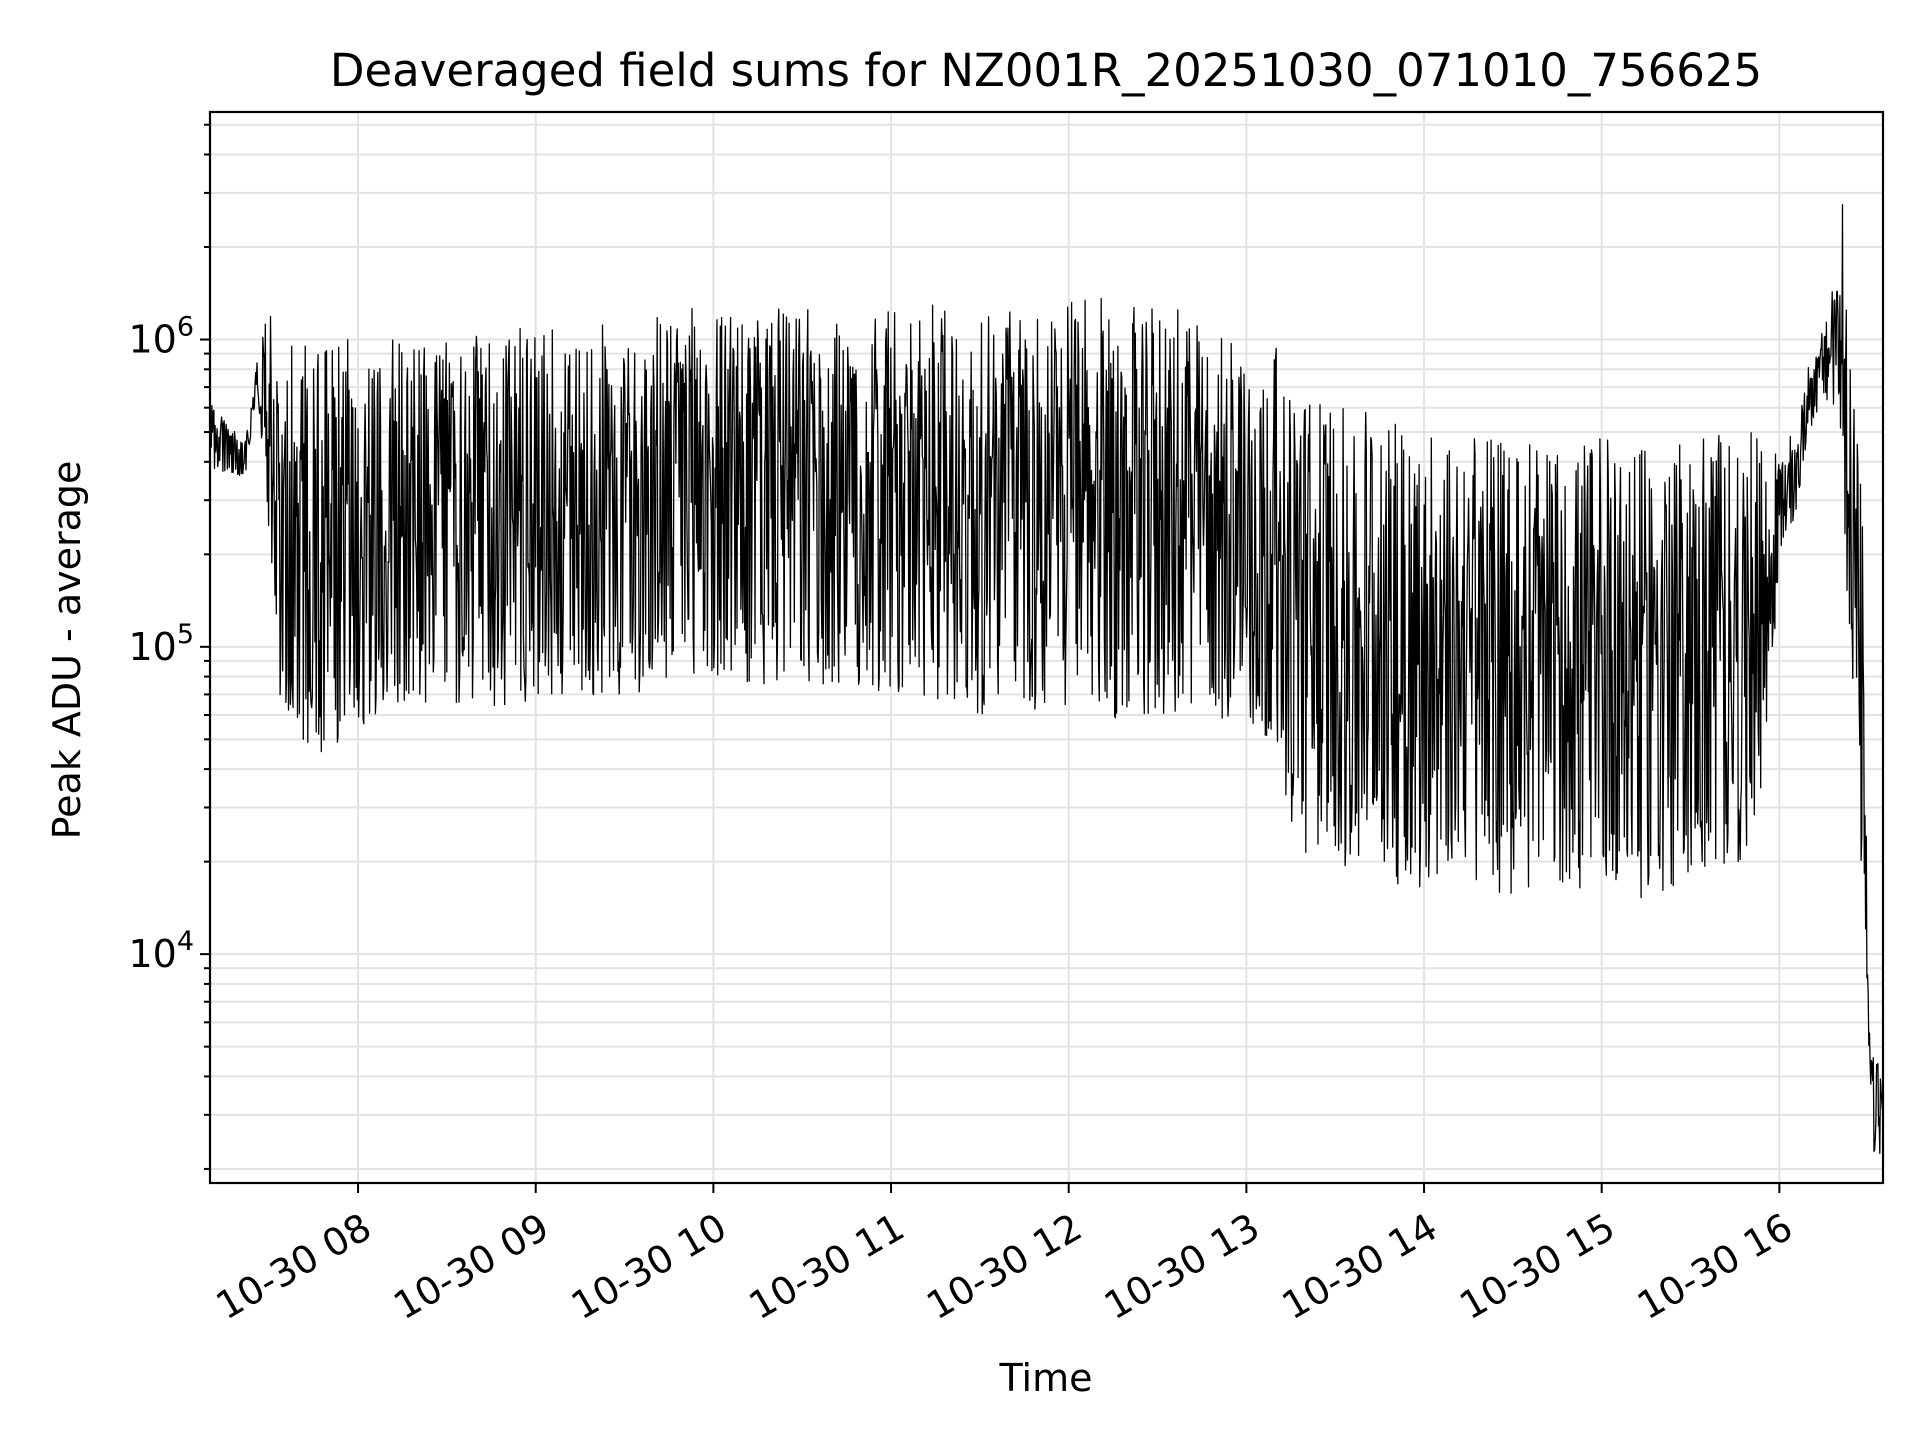  What do you see at coordinates (1360, 1267) in the screenshot?
I see `x-tick-label: 10-30 14` at bounding box center [1360, 1267].